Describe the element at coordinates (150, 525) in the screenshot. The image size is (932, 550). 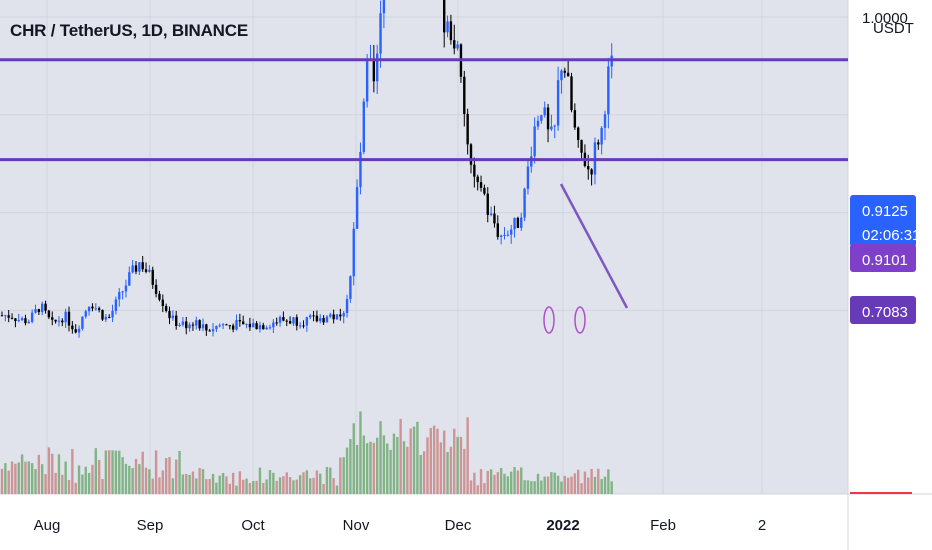
I see `x-tick-label: Sep` at that location.